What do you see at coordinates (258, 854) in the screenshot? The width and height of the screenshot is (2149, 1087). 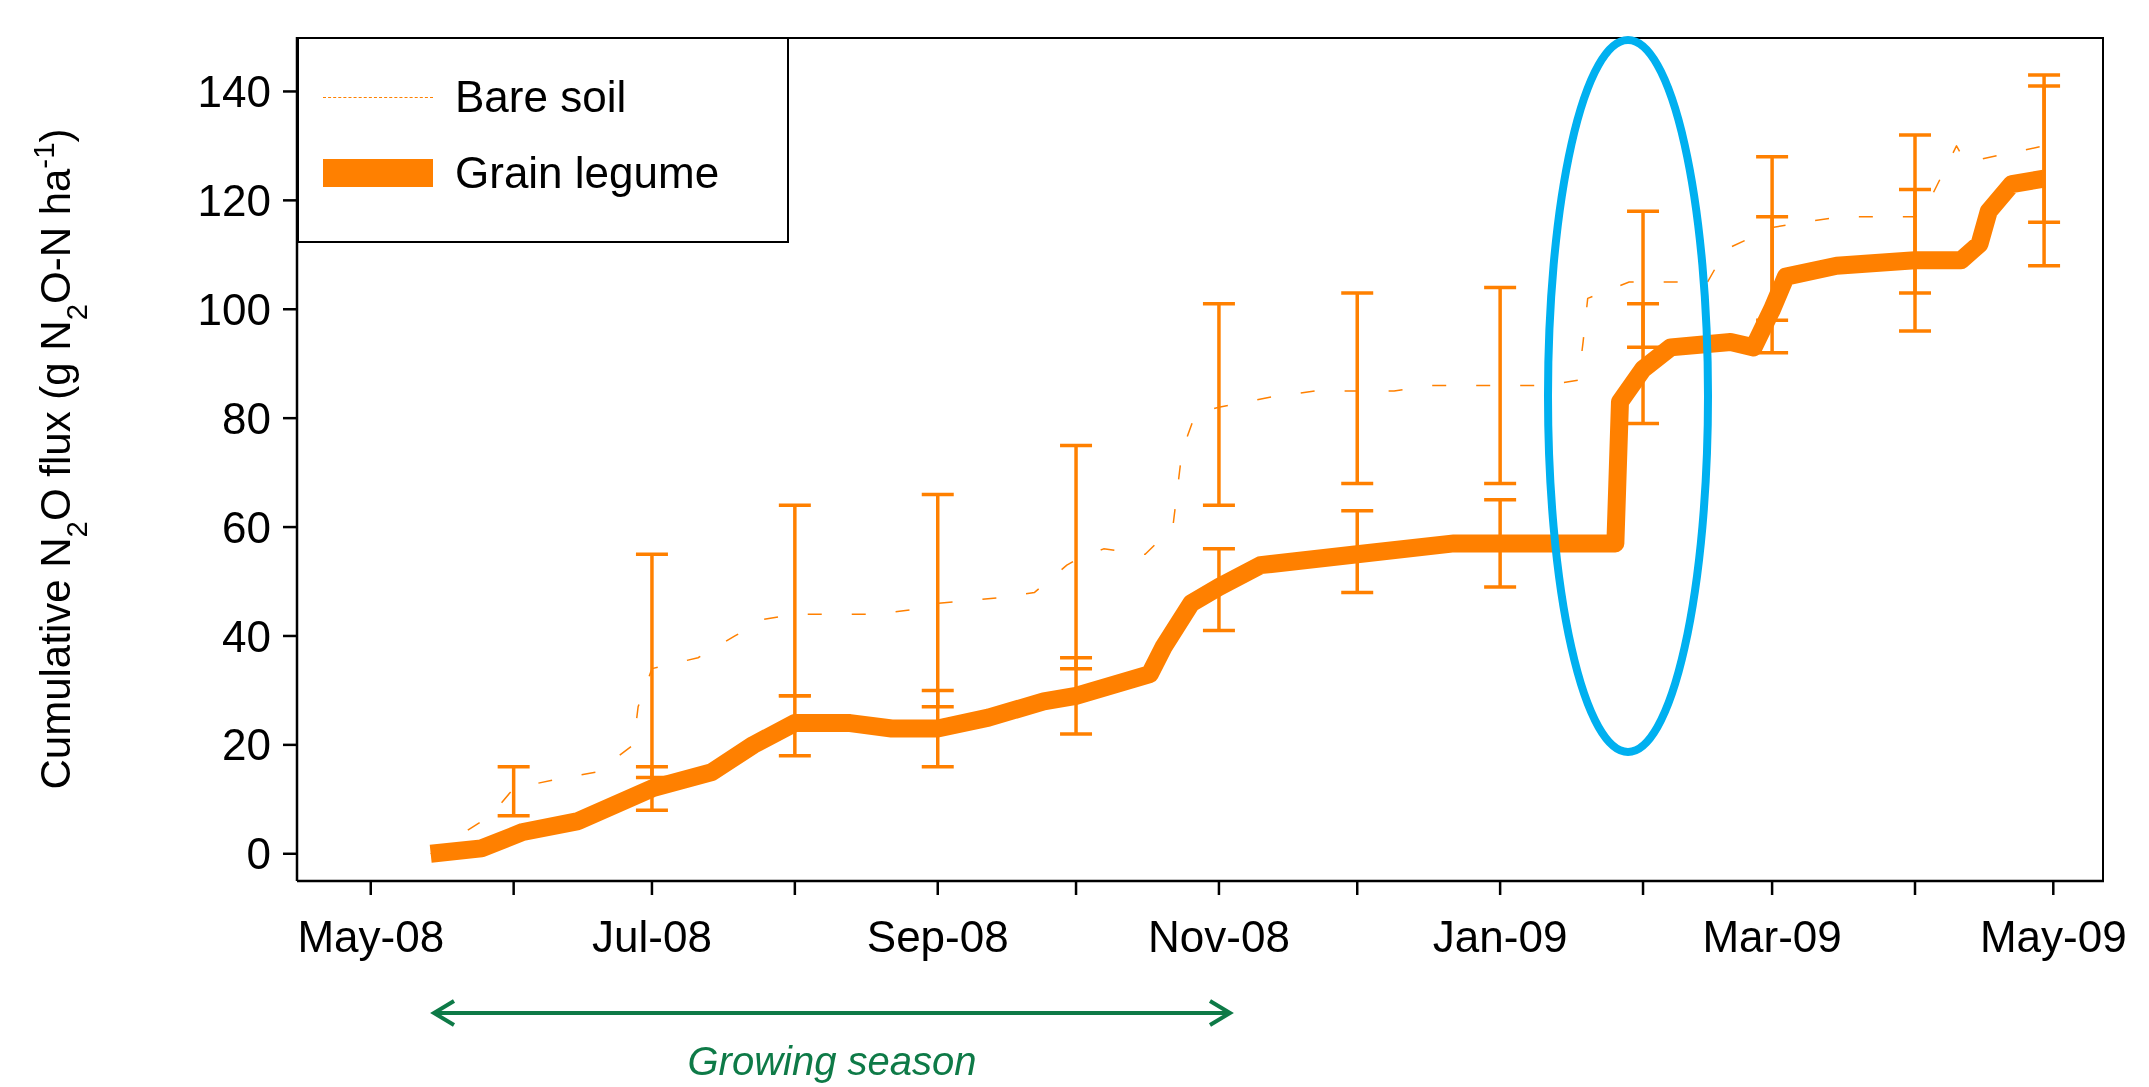 I see `y-tick-label: 0` at bounding box center [258, 854].